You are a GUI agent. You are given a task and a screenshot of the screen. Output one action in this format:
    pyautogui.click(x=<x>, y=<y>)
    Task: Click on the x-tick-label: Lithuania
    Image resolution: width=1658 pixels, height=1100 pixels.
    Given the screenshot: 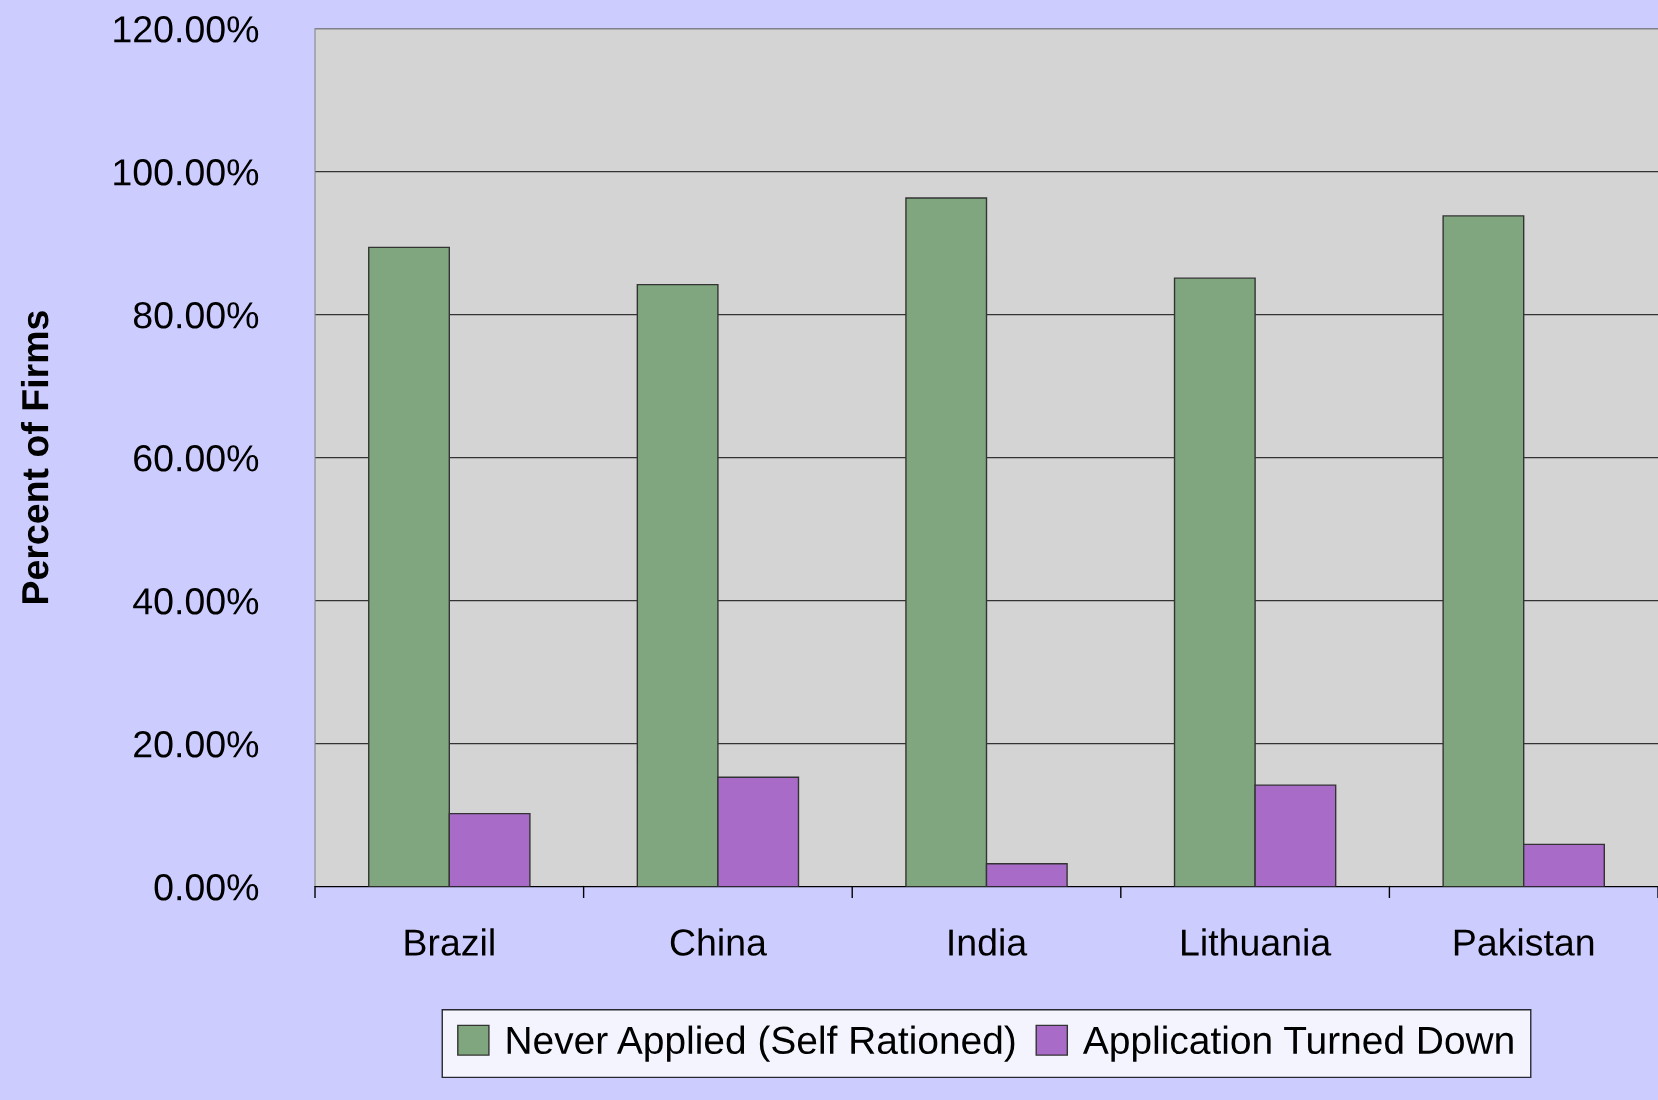 What is the action you would take?
    pyautogui.click(x=1257, y=942)
    